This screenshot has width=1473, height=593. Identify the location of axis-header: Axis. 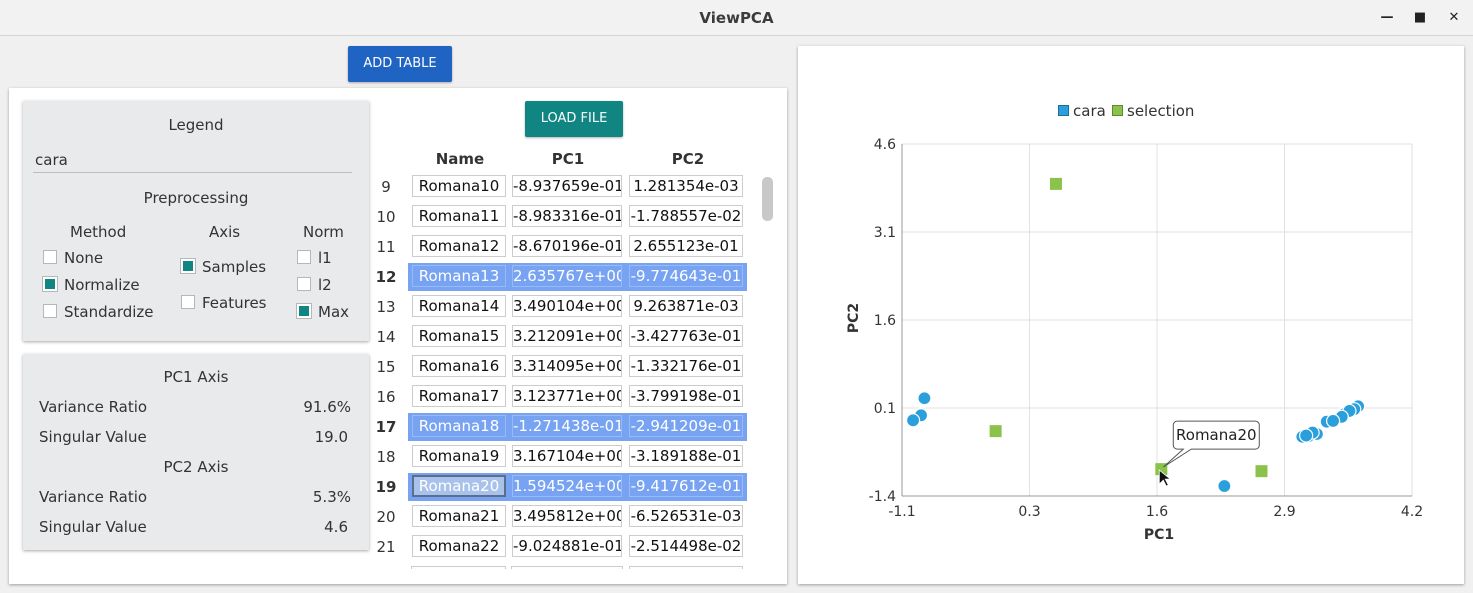
(225, 232).